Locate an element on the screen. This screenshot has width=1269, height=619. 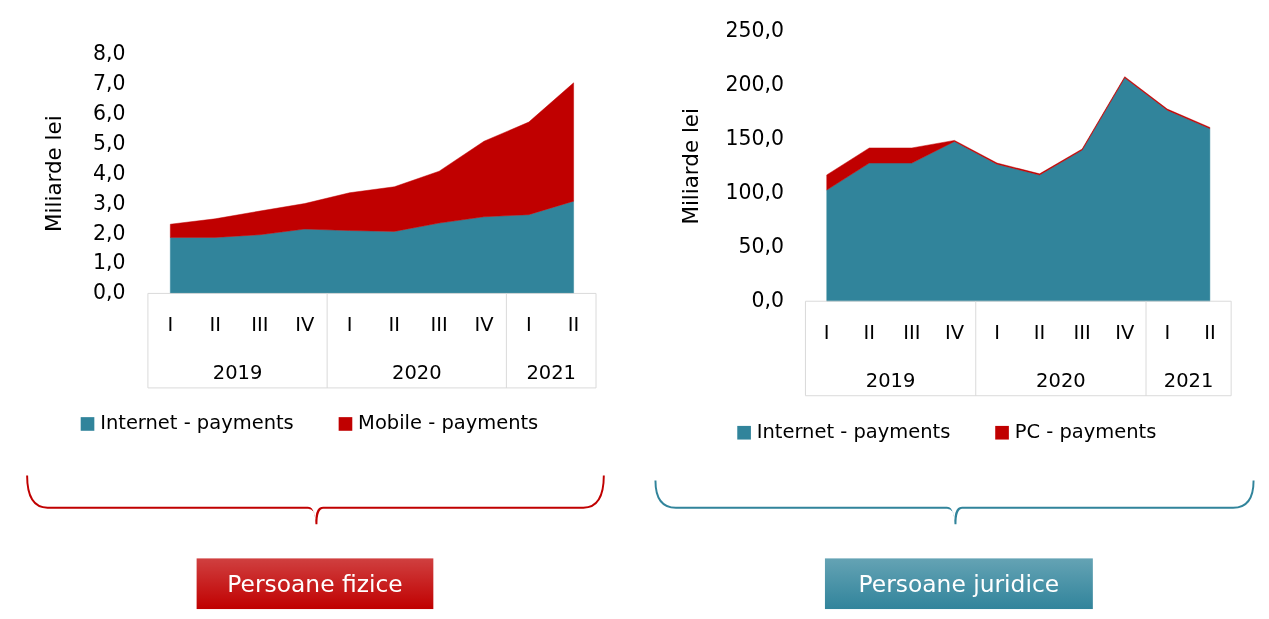
y-tick-label: 2,0 is located at coordinates (109, 232).